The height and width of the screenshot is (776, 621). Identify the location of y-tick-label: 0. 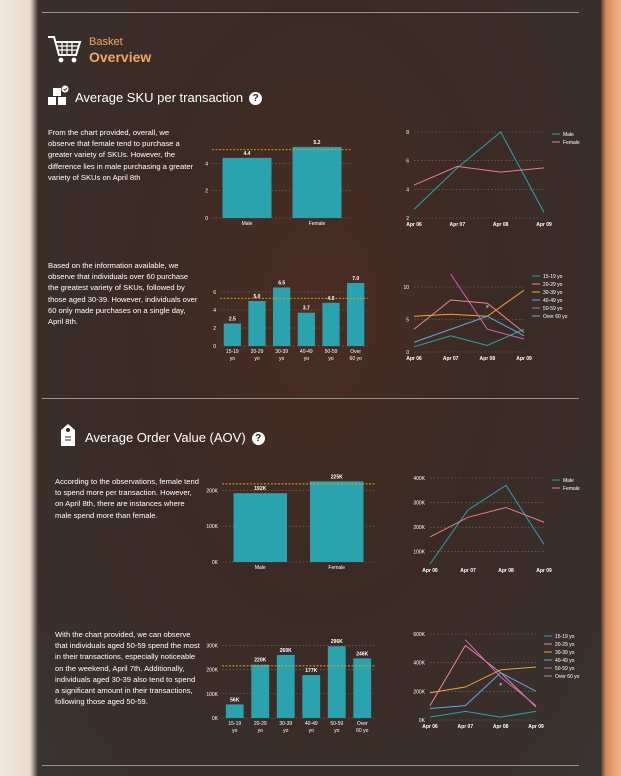
(407, 353).